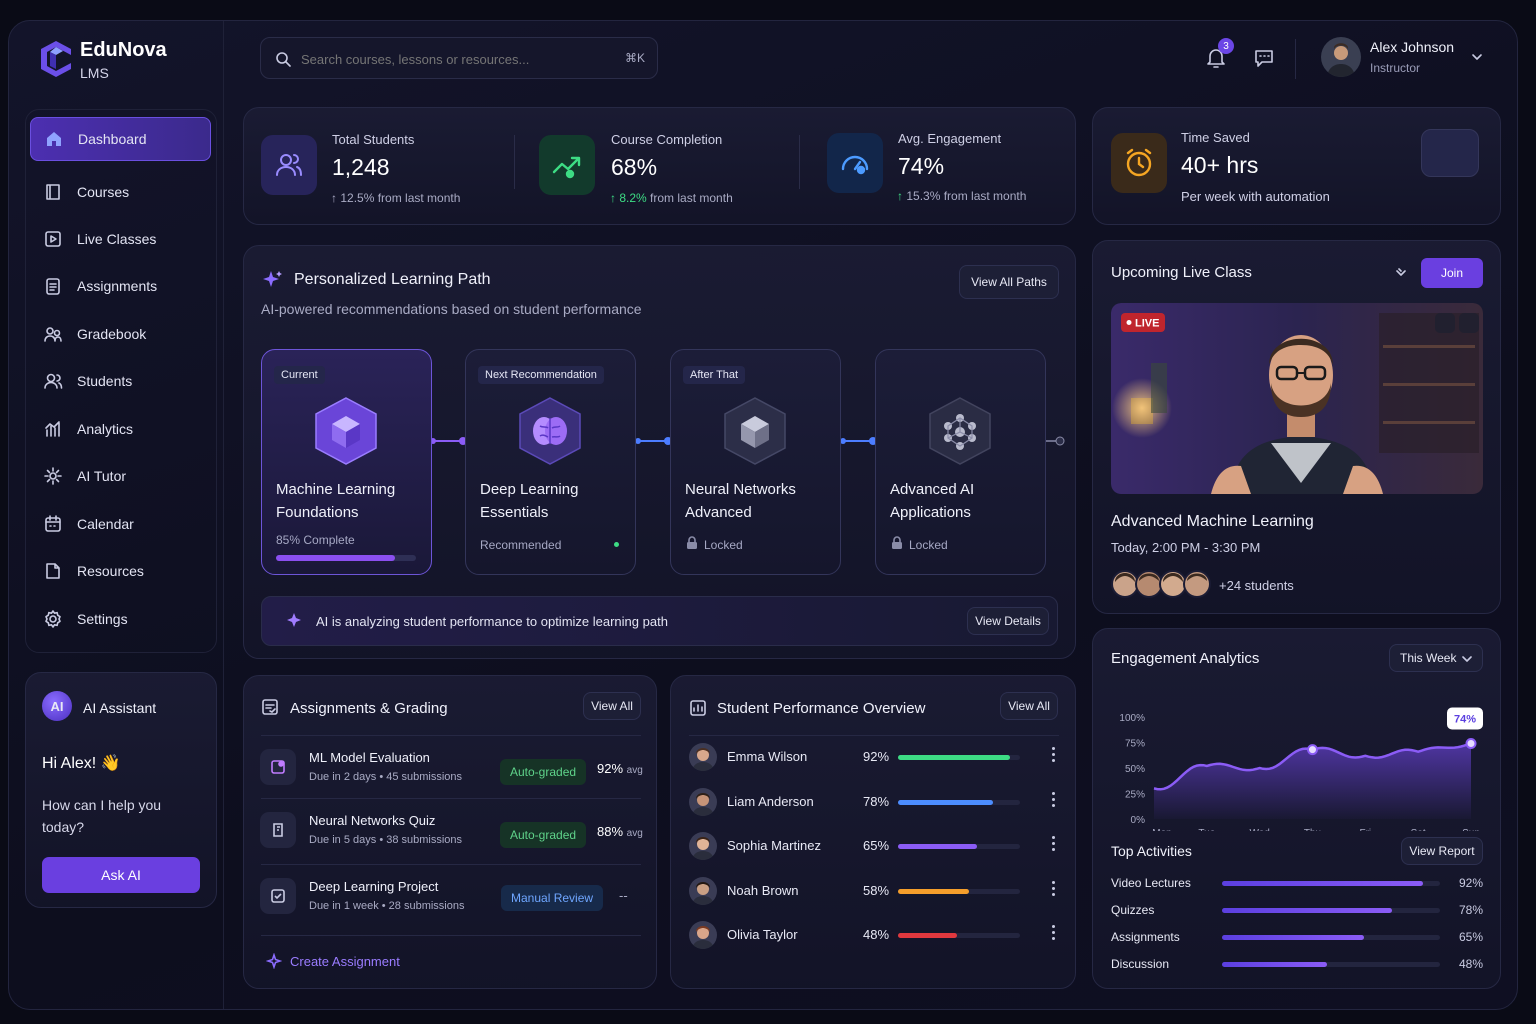 Image resolution: width=1536 pixels, height=1024 pixels. I want to click on live-class-video: LIVE, so click(1297, 398).